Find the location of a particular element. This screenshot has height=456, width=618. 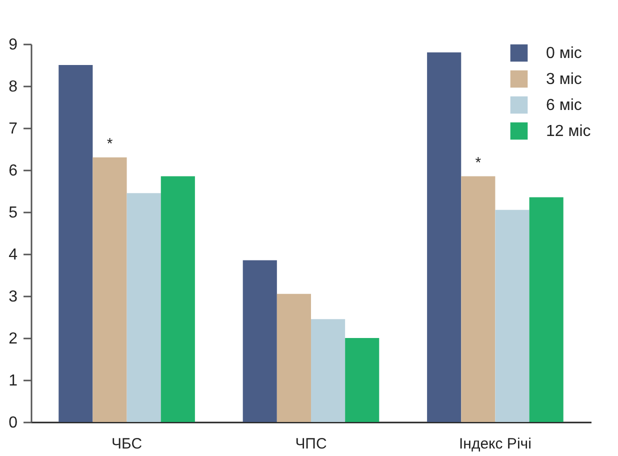

y-tick-label: 2 is located at coordinates (13, 339).